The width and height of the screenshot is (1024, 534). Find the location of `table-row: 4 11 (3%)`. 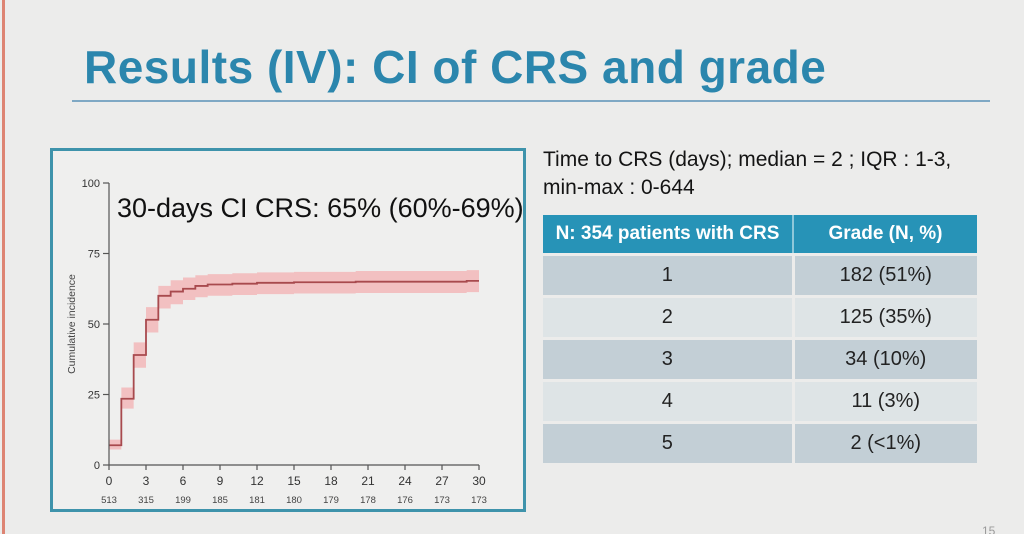

table-row: 4 11 (3%) is located at coordinates (760, 401).